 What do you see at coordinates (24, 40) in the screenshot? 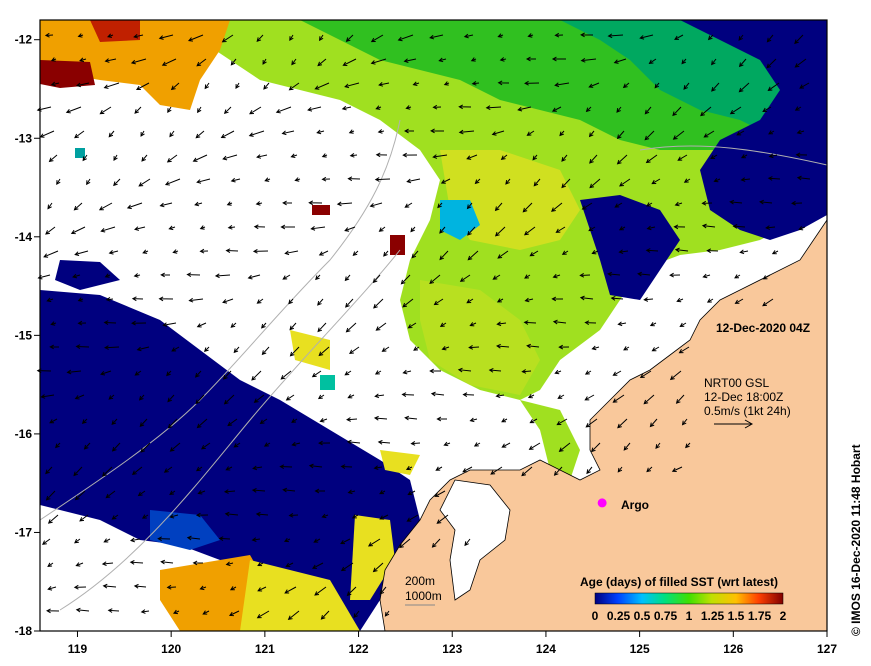
I see `latitude-tick-label: -12` at bounding box center [24, 40].